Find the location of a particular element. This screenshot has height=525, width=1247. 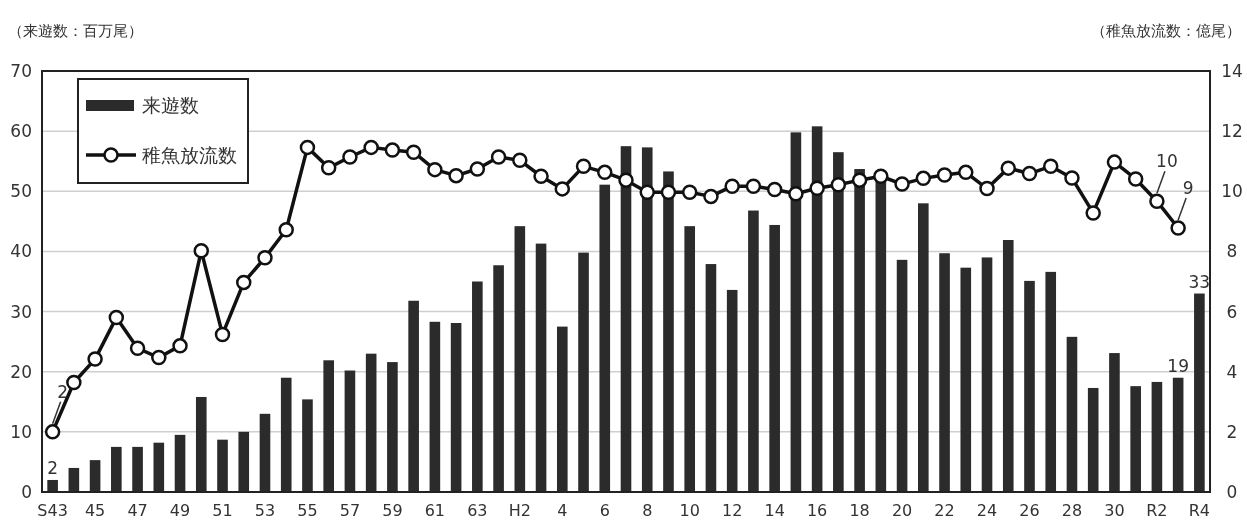

x-tick-label: 18 is located at coordinates (859, 510).